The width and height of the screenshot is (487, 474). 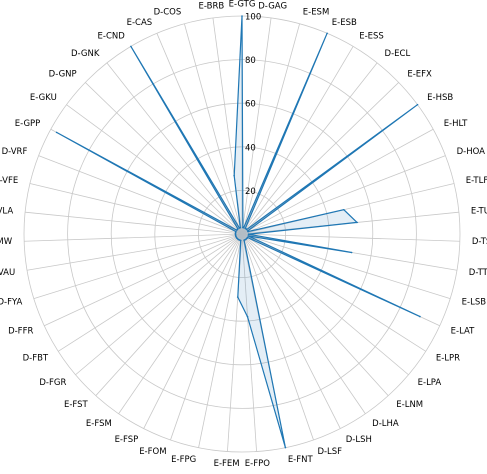 What do you see at coordinates (250, 148) in the screenshot?
I see `r-tick-label: 40` at bounding box center [250, 148].